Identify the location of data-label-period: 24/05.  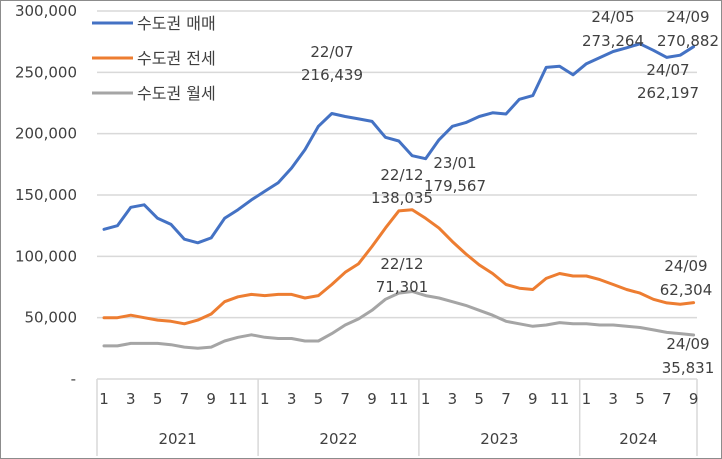
(612, 17).